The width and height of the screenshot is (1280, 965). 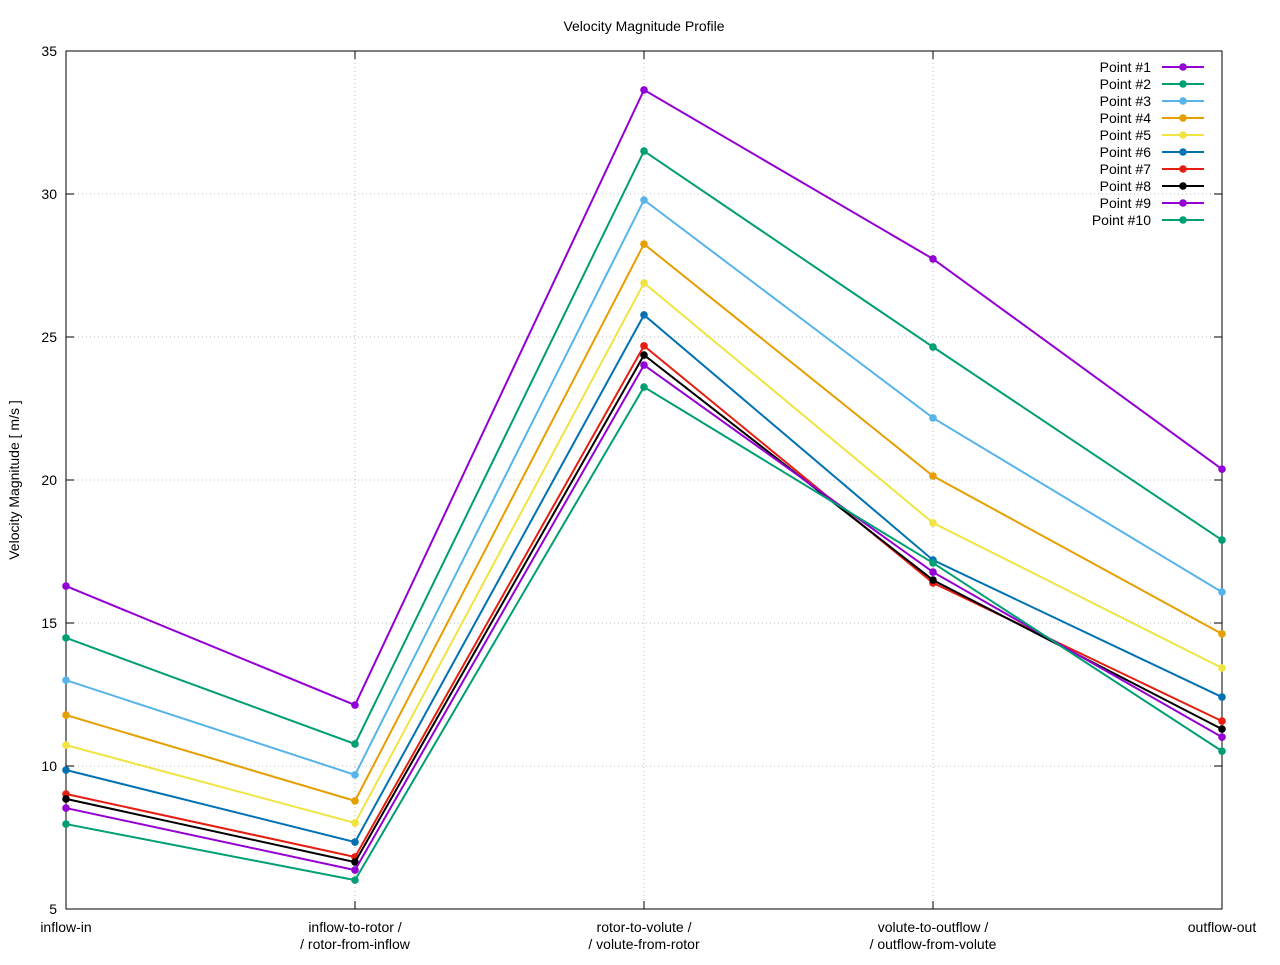 I want to click on x-tick-label: / volute-from-rotor, so click(x=644, y=944).